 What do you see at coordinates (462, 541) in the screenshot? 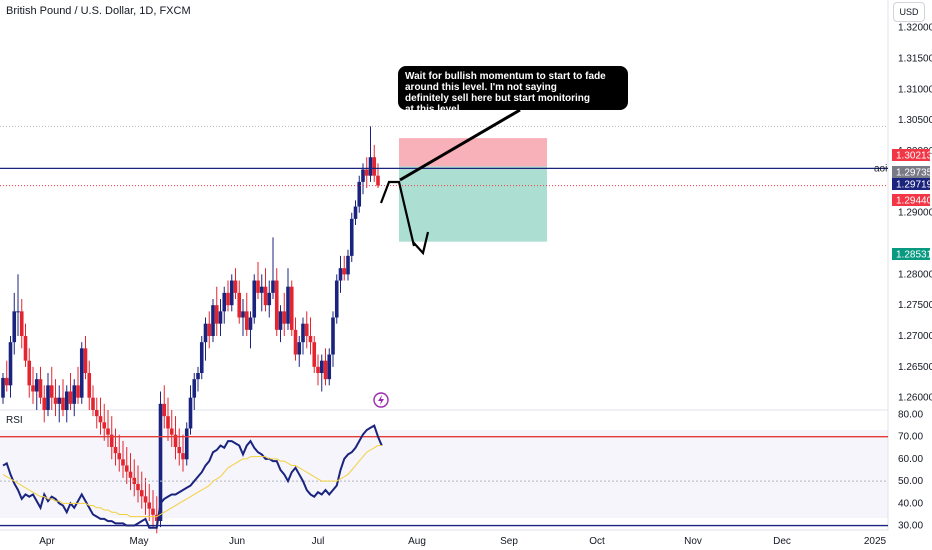
I see `time-axis: Apr May Jun Jul Aug Sep Oct Nov Dec 2025` at bounding box center [462, 541].